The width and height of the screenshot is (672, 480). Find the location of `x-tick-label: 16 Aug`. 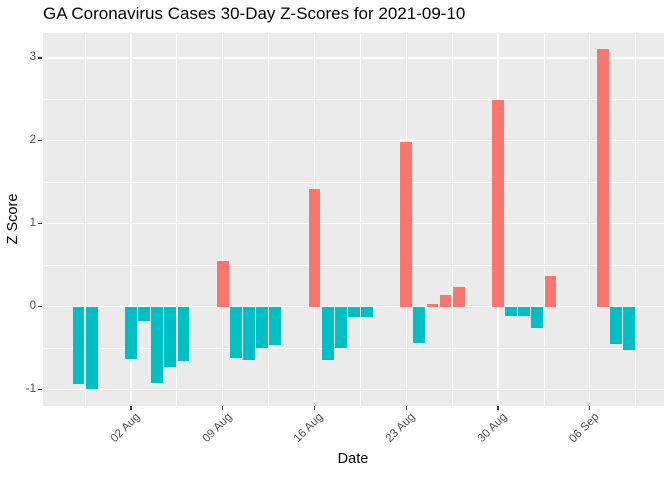

x-tick-label: 16 Aug is located at coordinates (309, 428).